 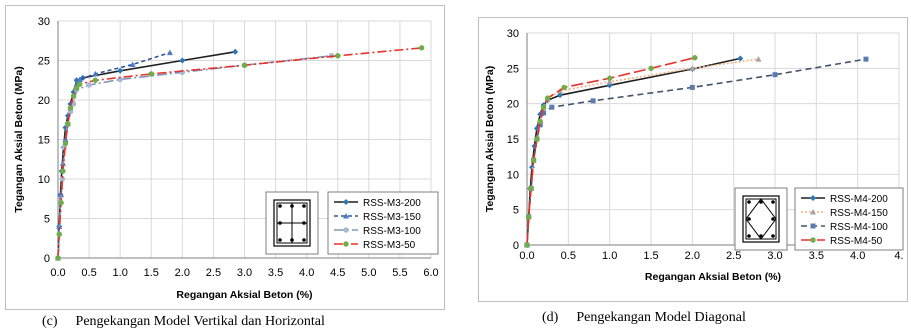 I want to click on x-tick-label: 3.0, so click(x=244, y=273).